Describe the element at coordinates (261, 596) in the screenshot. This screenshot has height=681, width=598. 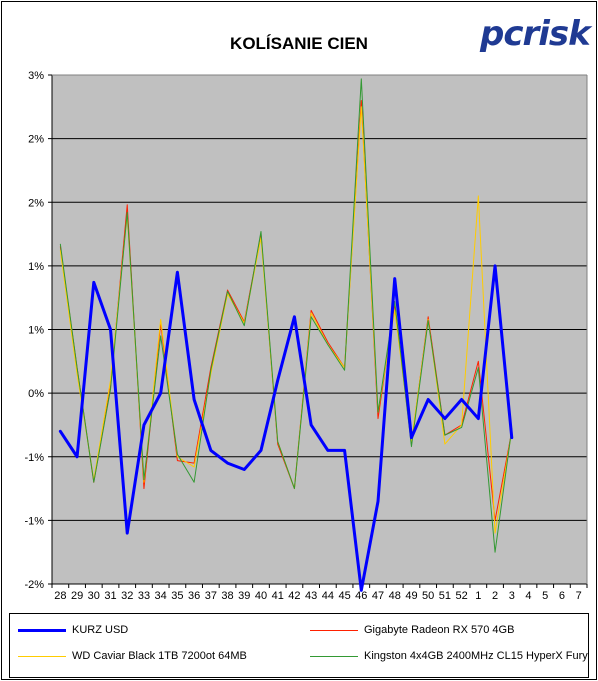
I see `x-tick-label: 40` at that location.